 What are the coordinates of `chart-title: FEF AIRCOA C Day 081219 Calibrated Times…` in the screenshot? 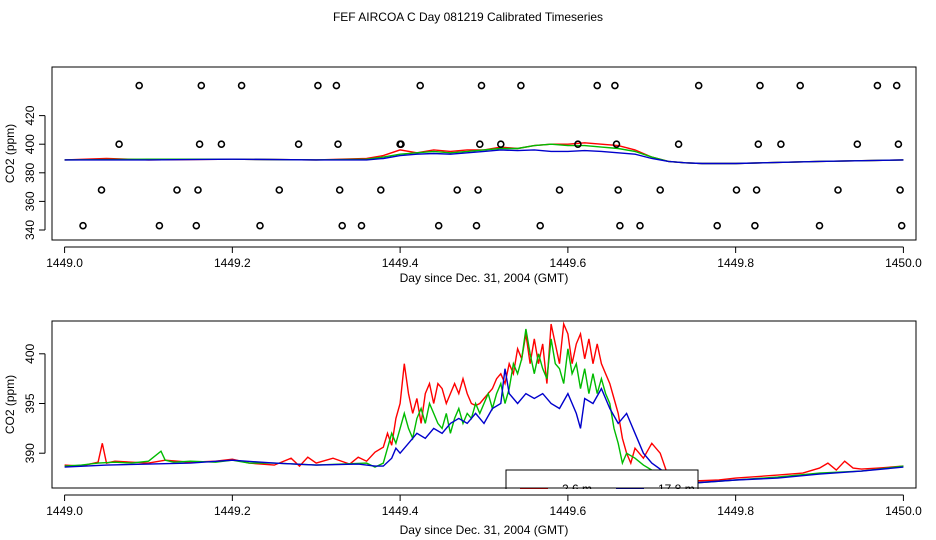 It's located at (468, 17).